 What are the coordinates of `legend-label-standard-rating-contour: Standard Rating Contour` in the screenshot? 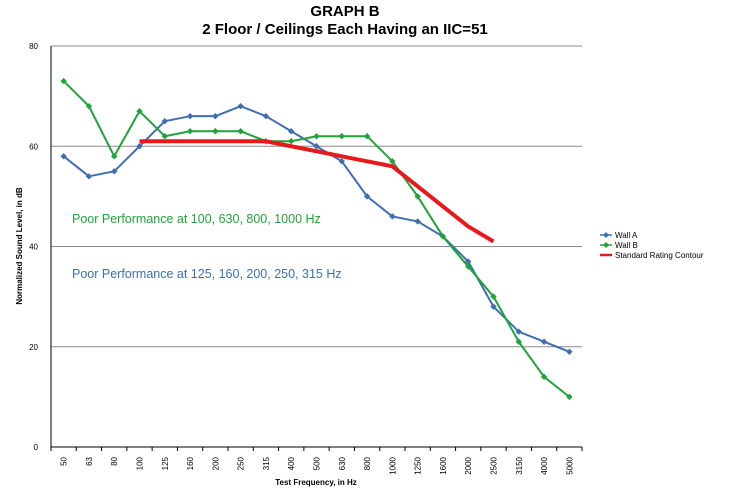 It's located at (659, 255).